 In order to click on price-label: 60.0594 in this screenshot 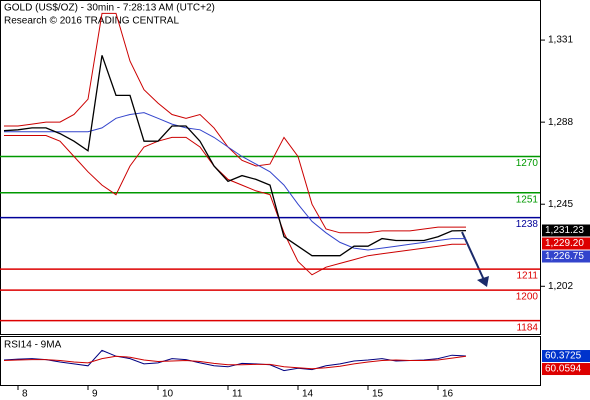, I will do `click(563, 369)`.